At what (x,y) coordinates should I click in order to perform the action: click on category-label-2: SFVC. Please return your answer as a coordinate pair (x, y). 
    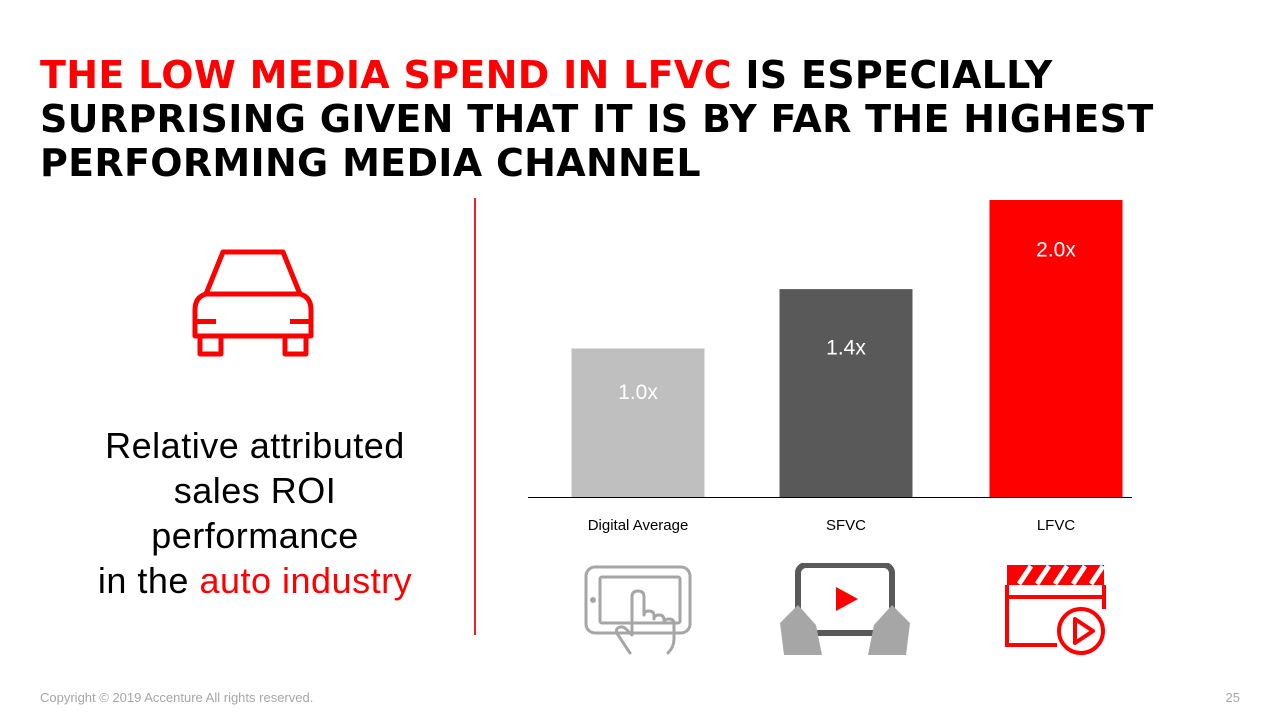
    Looking at the image, I should click on (846, 525).